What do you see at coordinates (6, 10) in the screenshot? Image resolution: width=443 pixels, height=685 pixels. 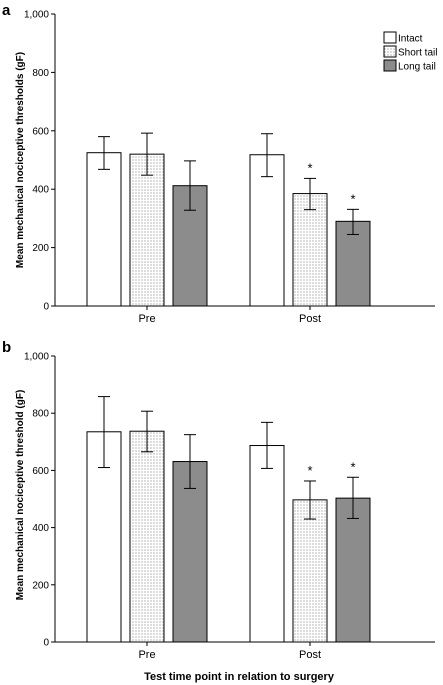 I see `panel-a-letter: a` at bounding box center [6, 10].